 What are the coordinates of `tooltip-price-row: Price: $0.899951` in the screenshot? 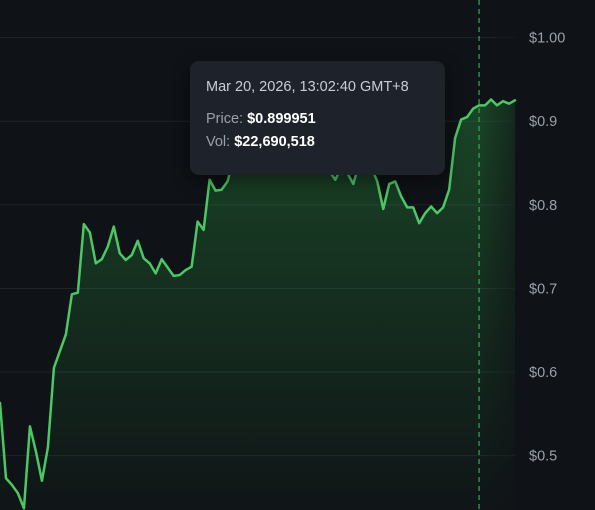 It's located at (317, 119).